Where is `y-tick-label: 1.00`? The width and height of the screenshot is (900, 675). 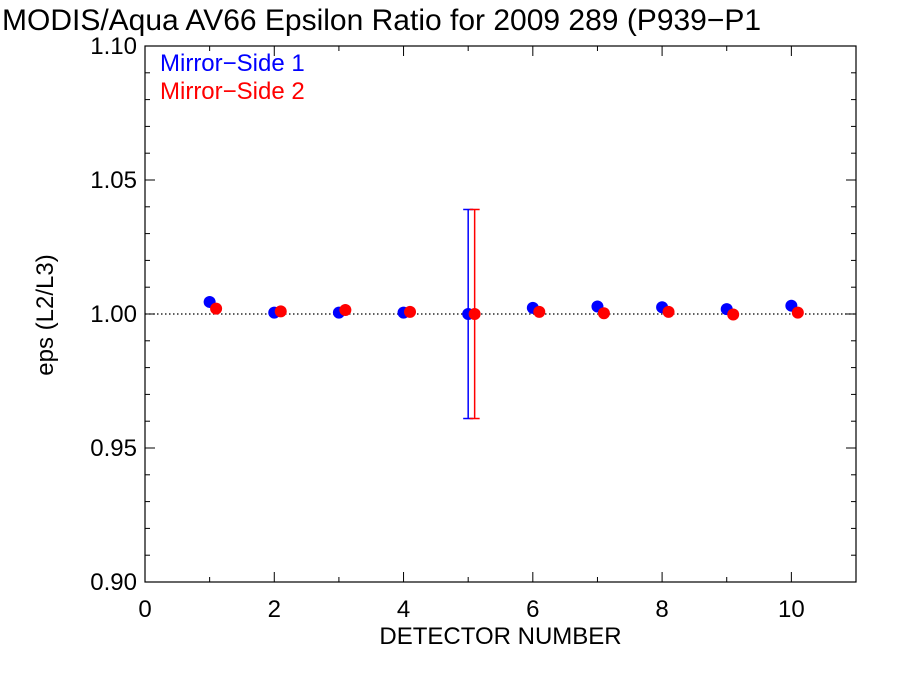
y-tick-label: 1.00 is located at coordinates (113, 314).